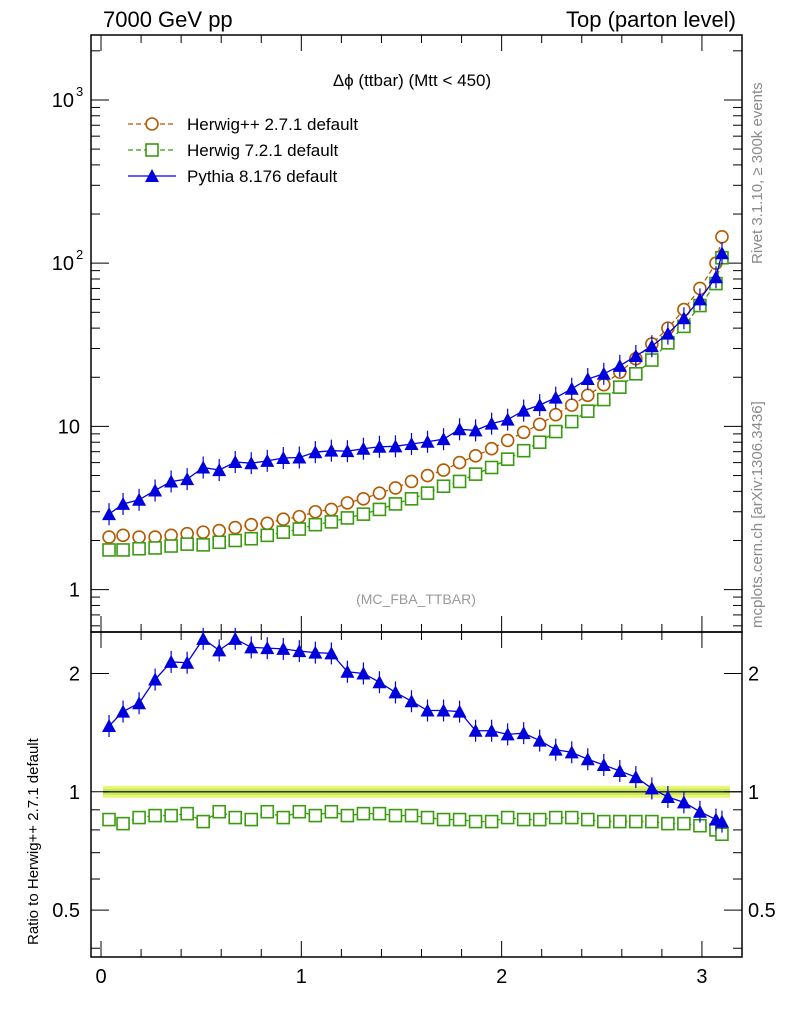 Image resolution: width=786 pixels, height=1024 pixels. I want to click on ratio-pythia-series-line, so click(415, 730).